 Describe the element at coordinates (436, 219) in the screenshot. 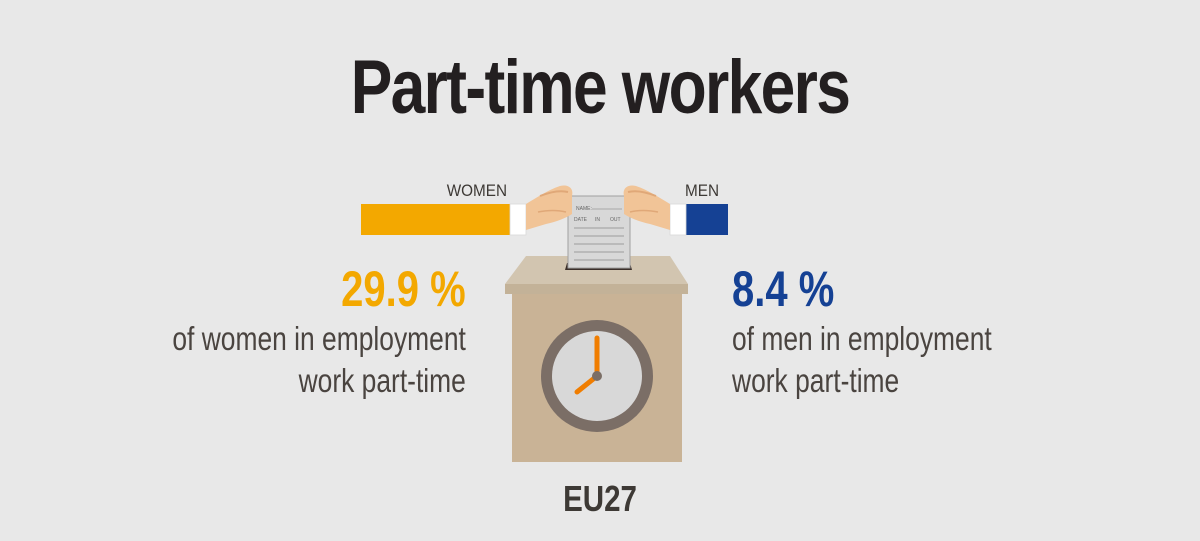

I see `women-bar` at that location.